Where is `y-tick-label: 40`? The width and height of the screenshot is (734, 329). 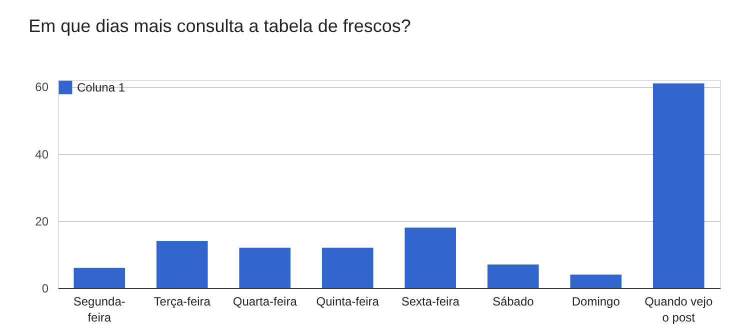 y-tick-label: 40 is located at coordinates (42, 154).